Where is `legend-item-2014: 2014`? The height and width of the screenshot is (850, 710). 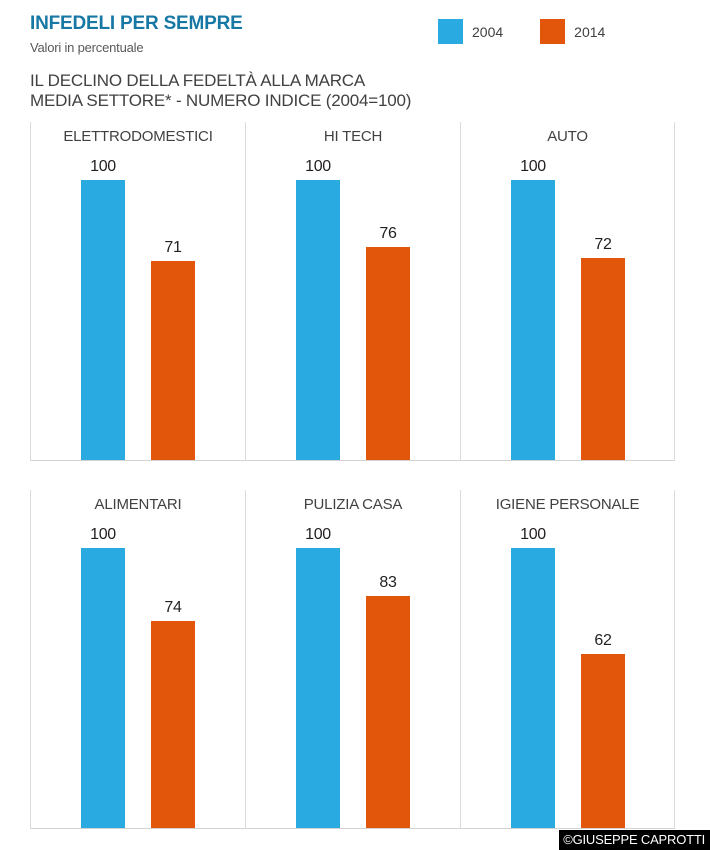
legend-item-2014: 2014 is located at coordinates (572, 31).